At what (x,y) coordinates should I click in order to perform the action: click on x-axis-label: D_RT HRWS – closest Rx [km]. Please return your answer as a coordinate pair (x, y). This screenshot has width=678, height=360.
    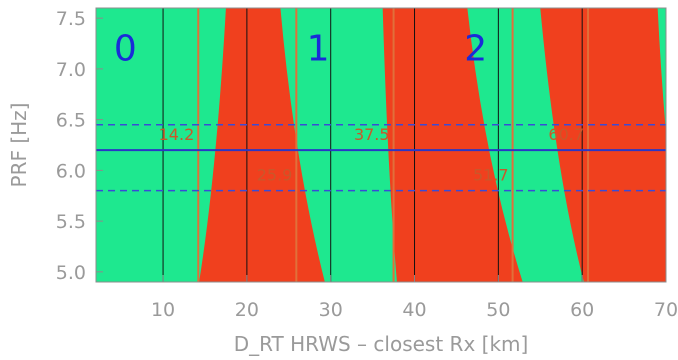
    Looking at the image, I should click on (381, 344).